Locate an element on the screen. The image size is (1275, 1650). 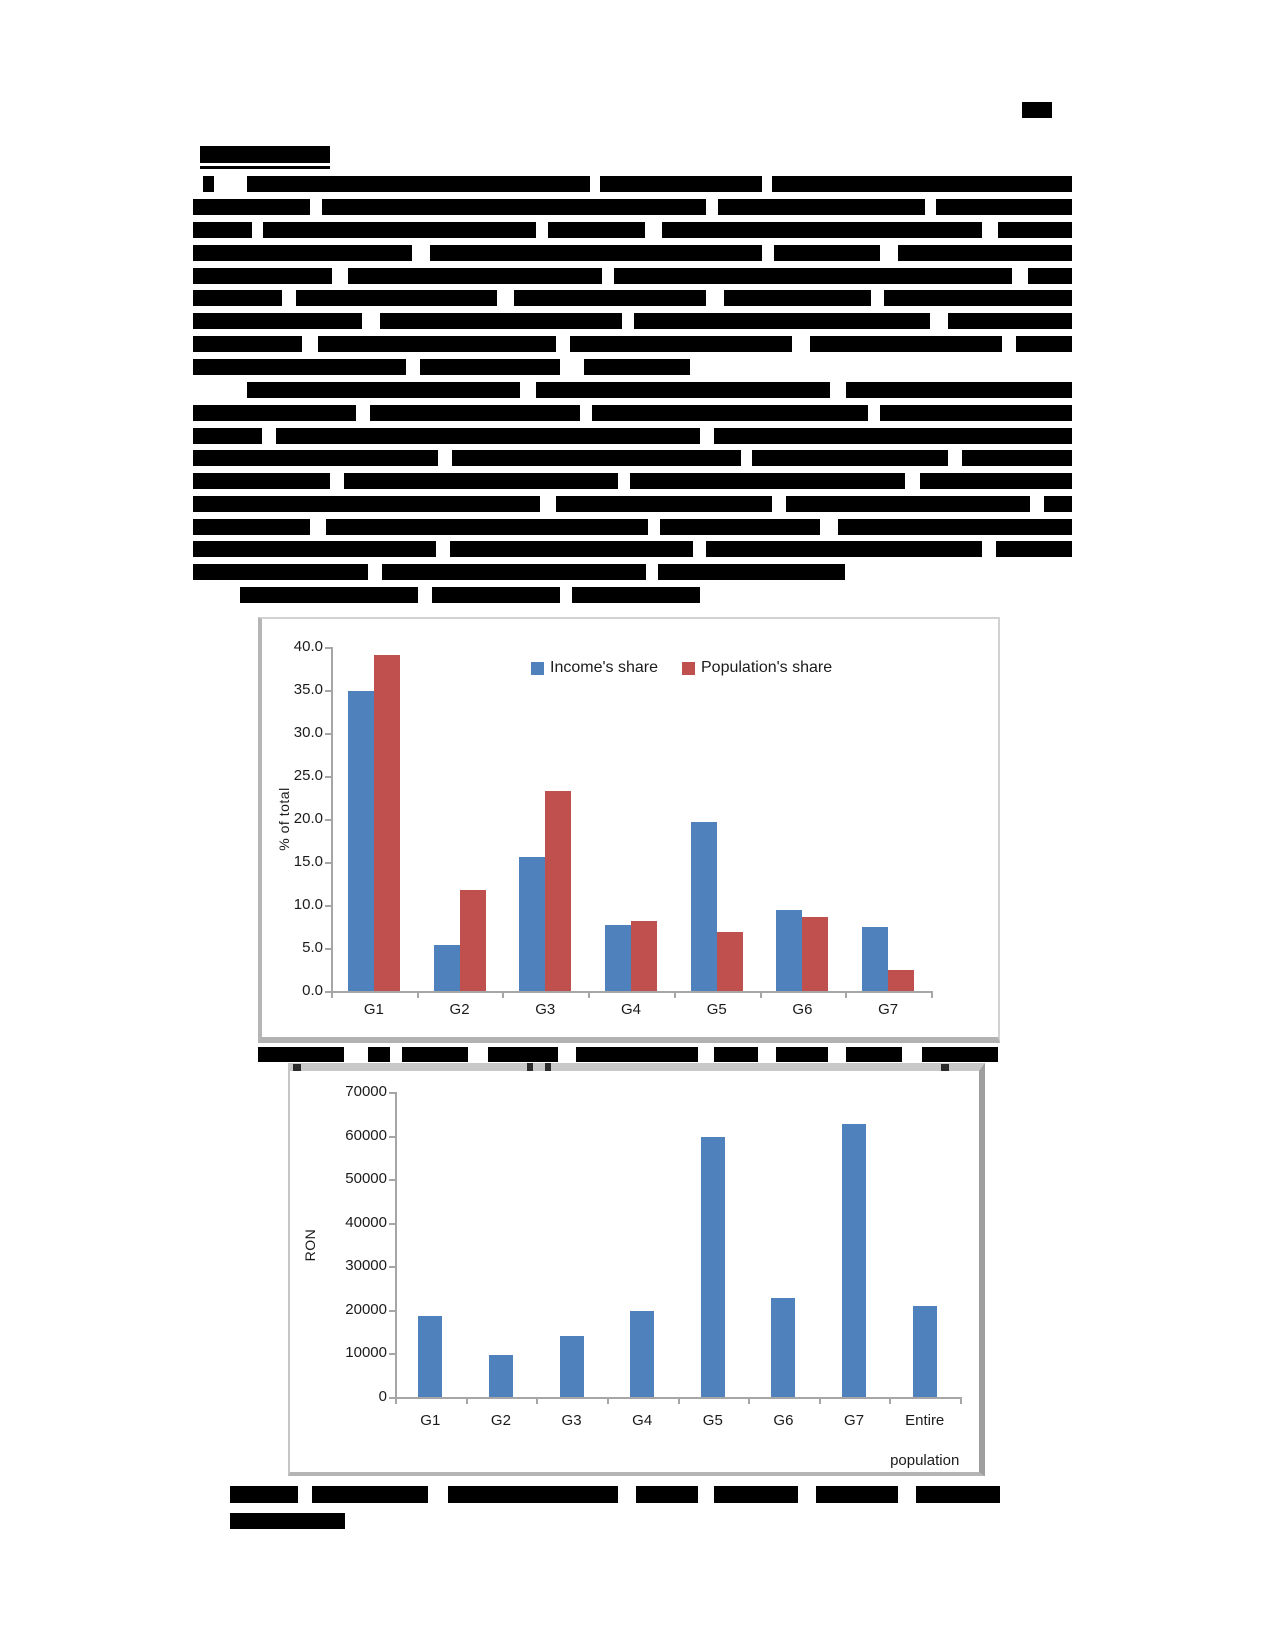
y-axis-title: % of total is located at coordinates (284, 819).